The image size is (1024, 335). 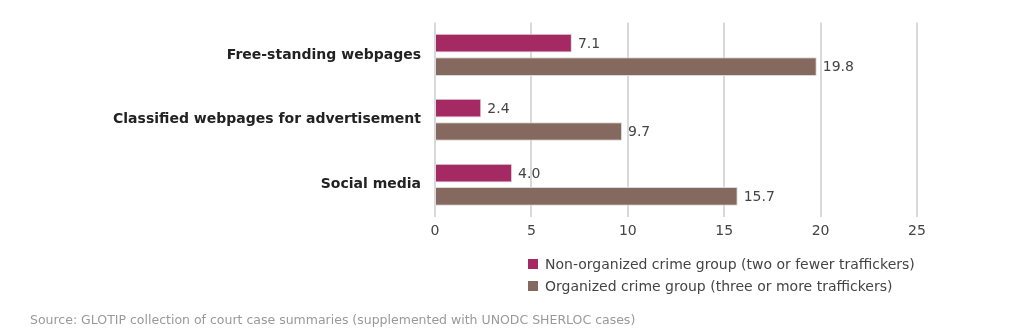 What do you see at coordinates (323, 53) in the screenshot?
I see `y-tick-label: Free-standing webpages` at bounding box center [323, 53].